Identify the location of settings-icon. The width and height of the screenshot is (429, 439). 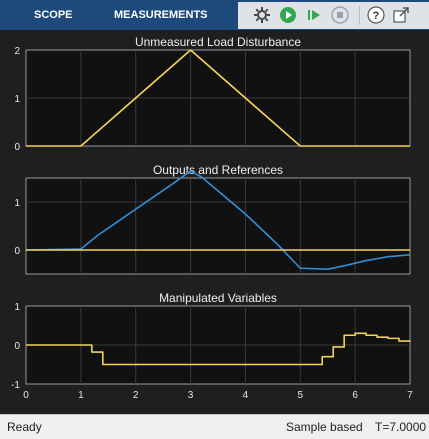
(262, 15).